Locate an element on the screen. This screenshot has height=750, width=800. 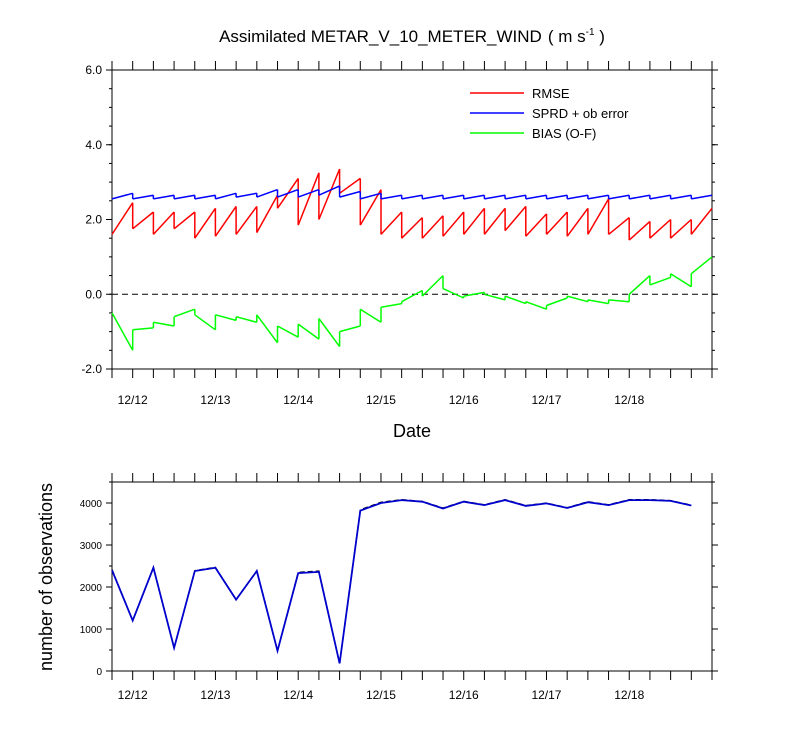
bottom-x-tick-label: 12/16 is located at coordinates (464, 695).